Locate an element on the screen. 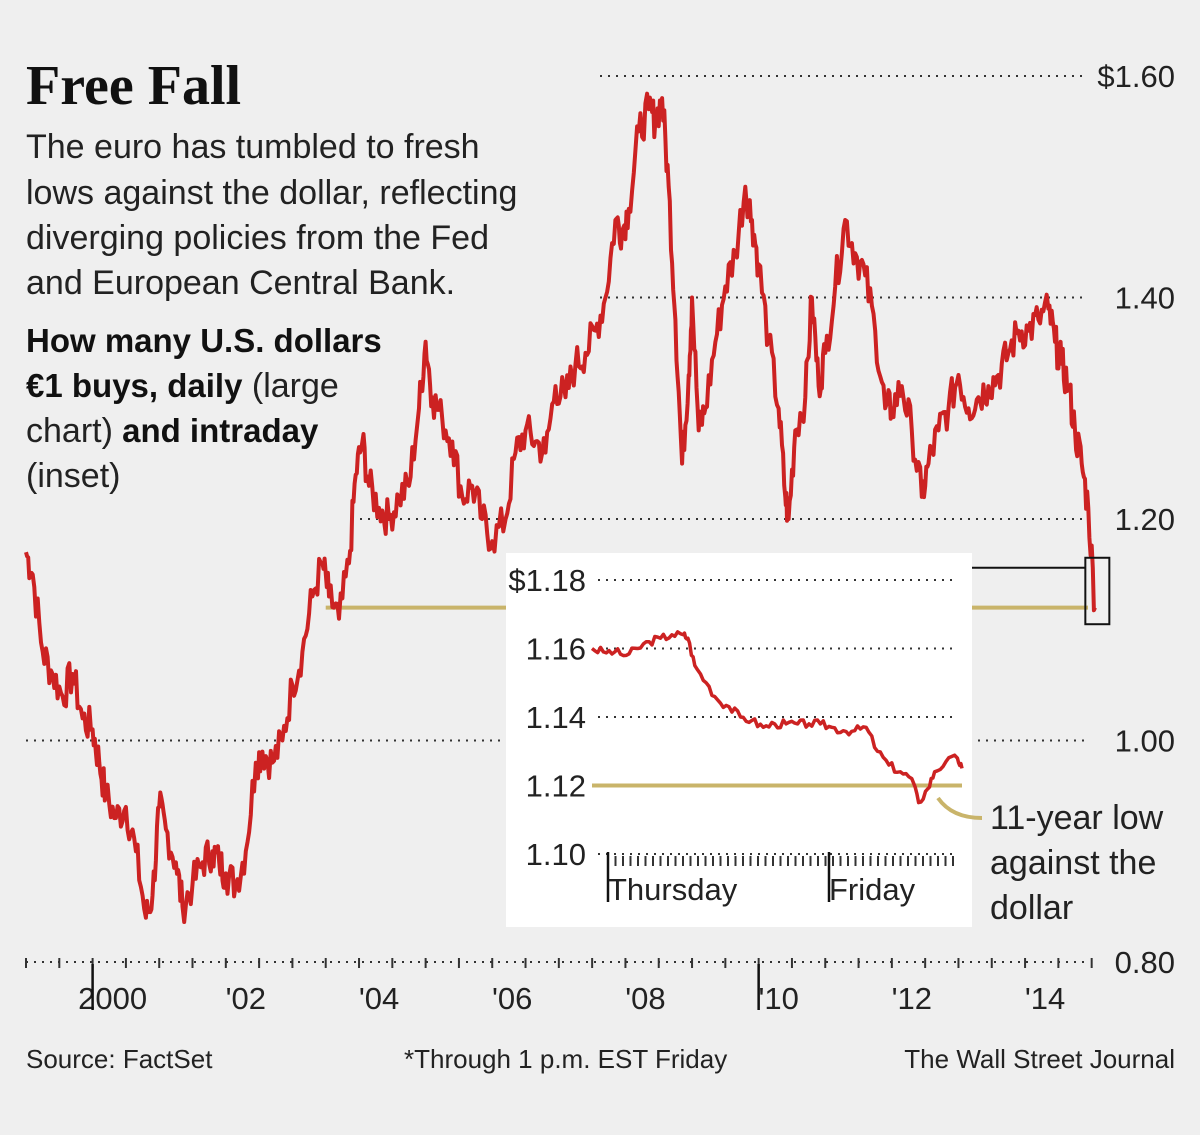 Image resolution: width=1200 pixels, height=1135 pixels. annotation-line: 11-year low is located at coordinates (1077, 818).